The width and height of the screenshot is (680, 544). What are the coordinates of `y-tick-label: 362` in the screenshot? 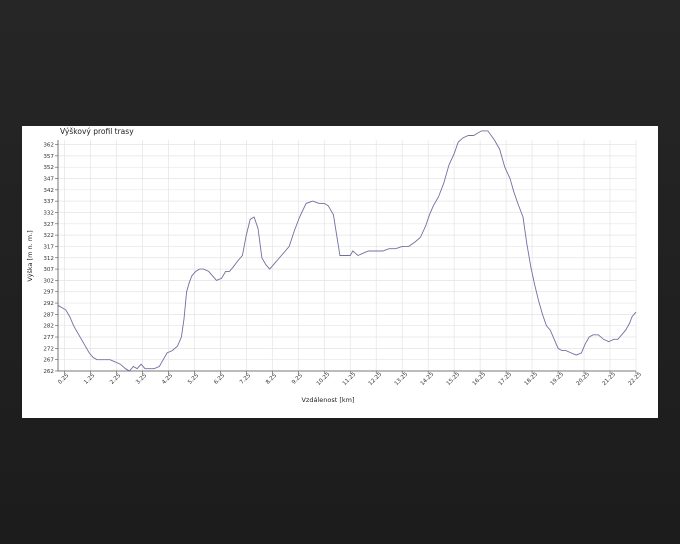 It's located at (48, 146).